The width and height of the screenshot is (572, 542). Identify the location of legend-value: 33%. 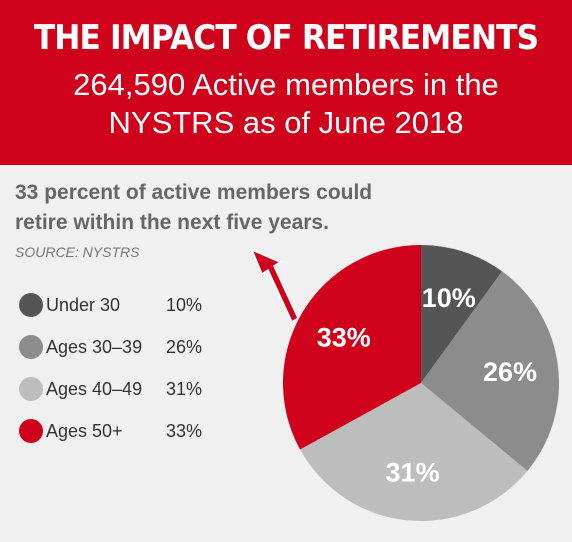
(184, 431).